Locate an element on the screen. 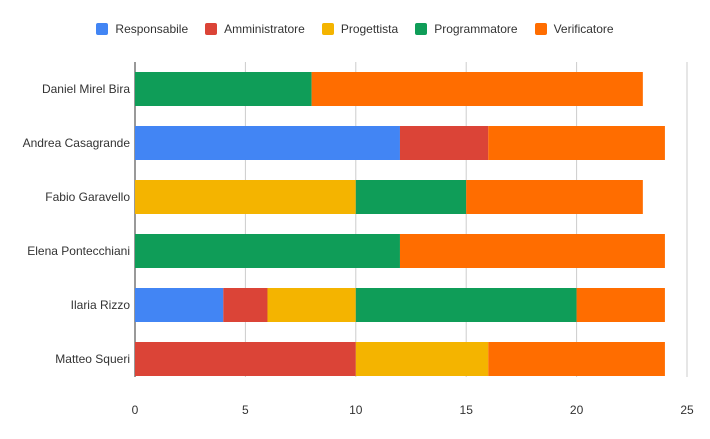 The width and height of the screenshot is (710, 439). y-category-label: Elena Pontecchiani is located at coordinates (78, 251).